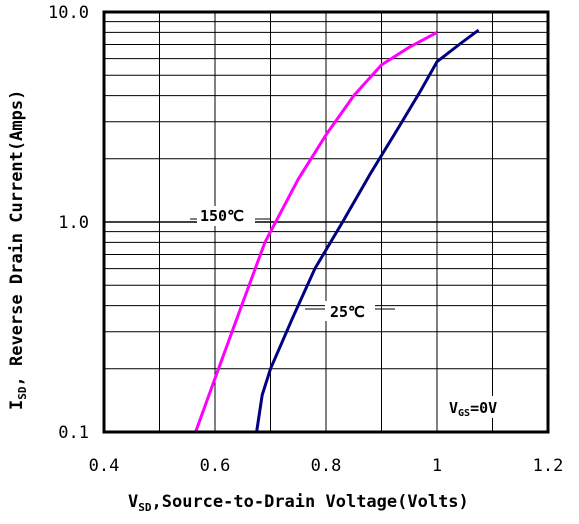  What do you see at coordinates (215, 466) in the screenshot?
I see `x-tick-label: 0.6` at bounding box center [215, 466].